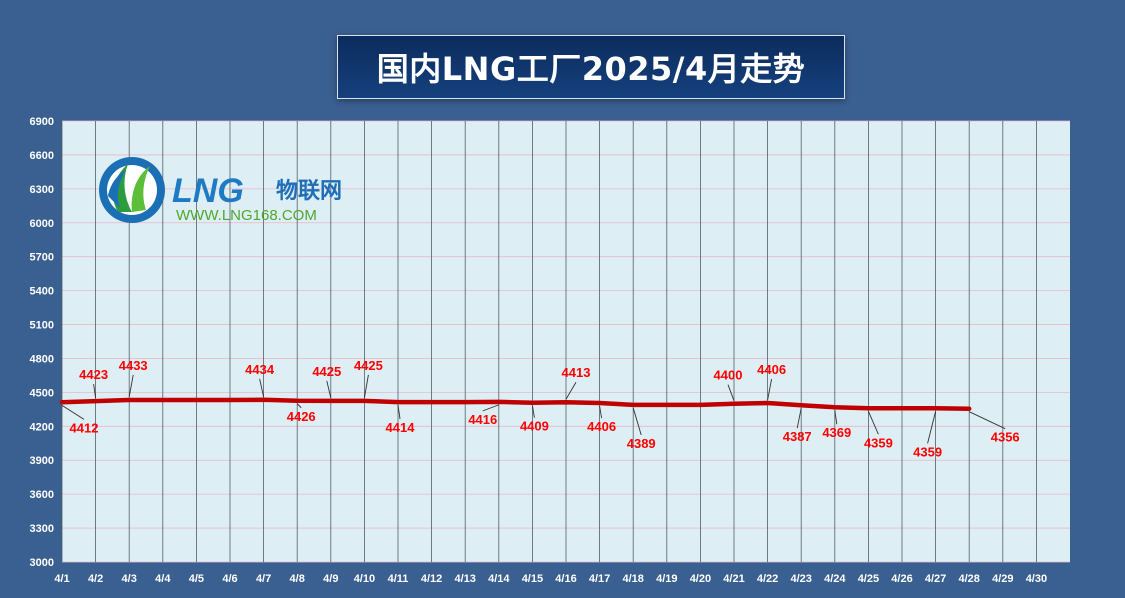 Image resolution: width=1125 pixels, height=598 pixels. I want to click on y-tick-label: 5700, so click(42, 258).